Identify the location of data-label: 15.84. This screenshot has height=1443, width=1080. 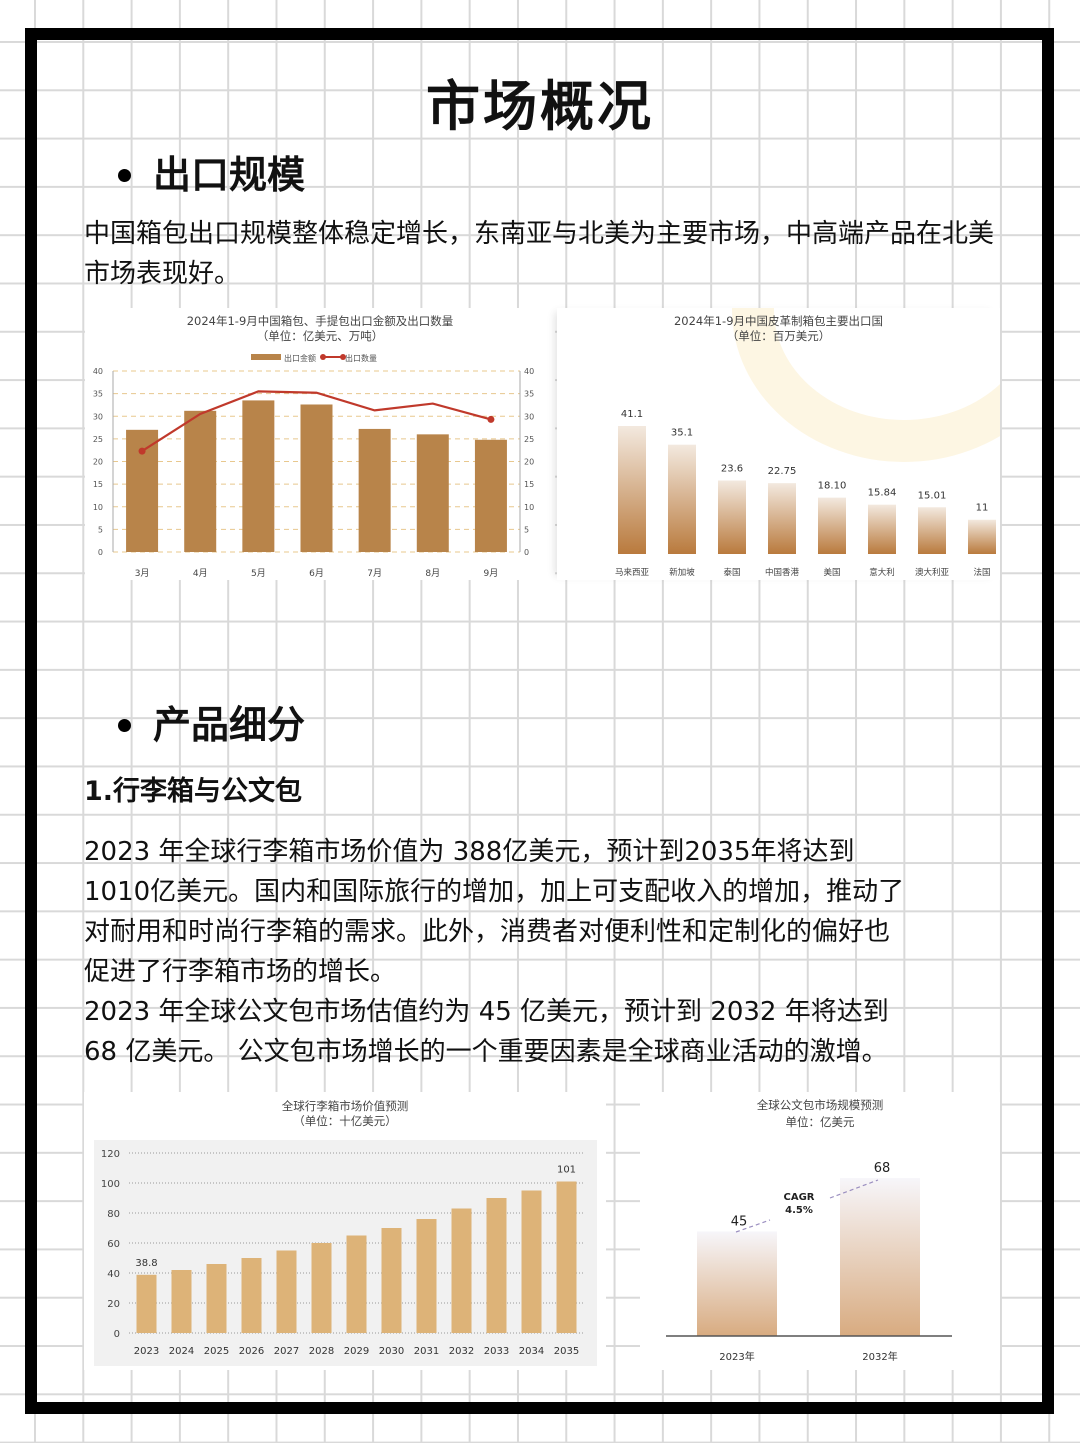
(882, 493).